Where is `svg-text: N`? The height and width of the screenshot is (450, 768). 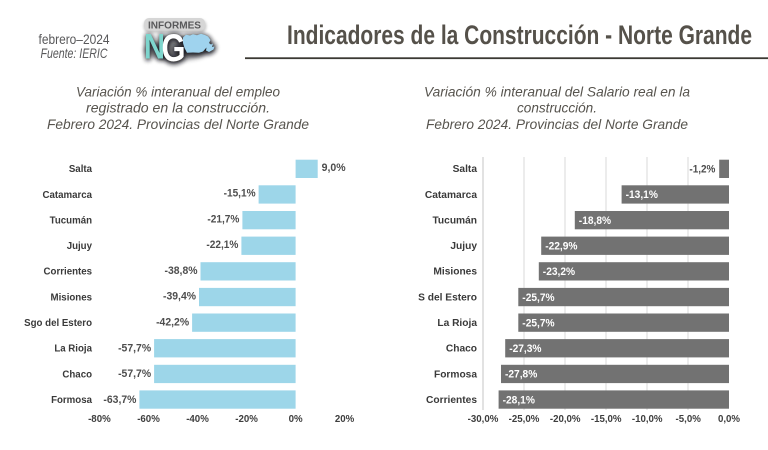 svg-text: N is located at coordinates (154, 47).